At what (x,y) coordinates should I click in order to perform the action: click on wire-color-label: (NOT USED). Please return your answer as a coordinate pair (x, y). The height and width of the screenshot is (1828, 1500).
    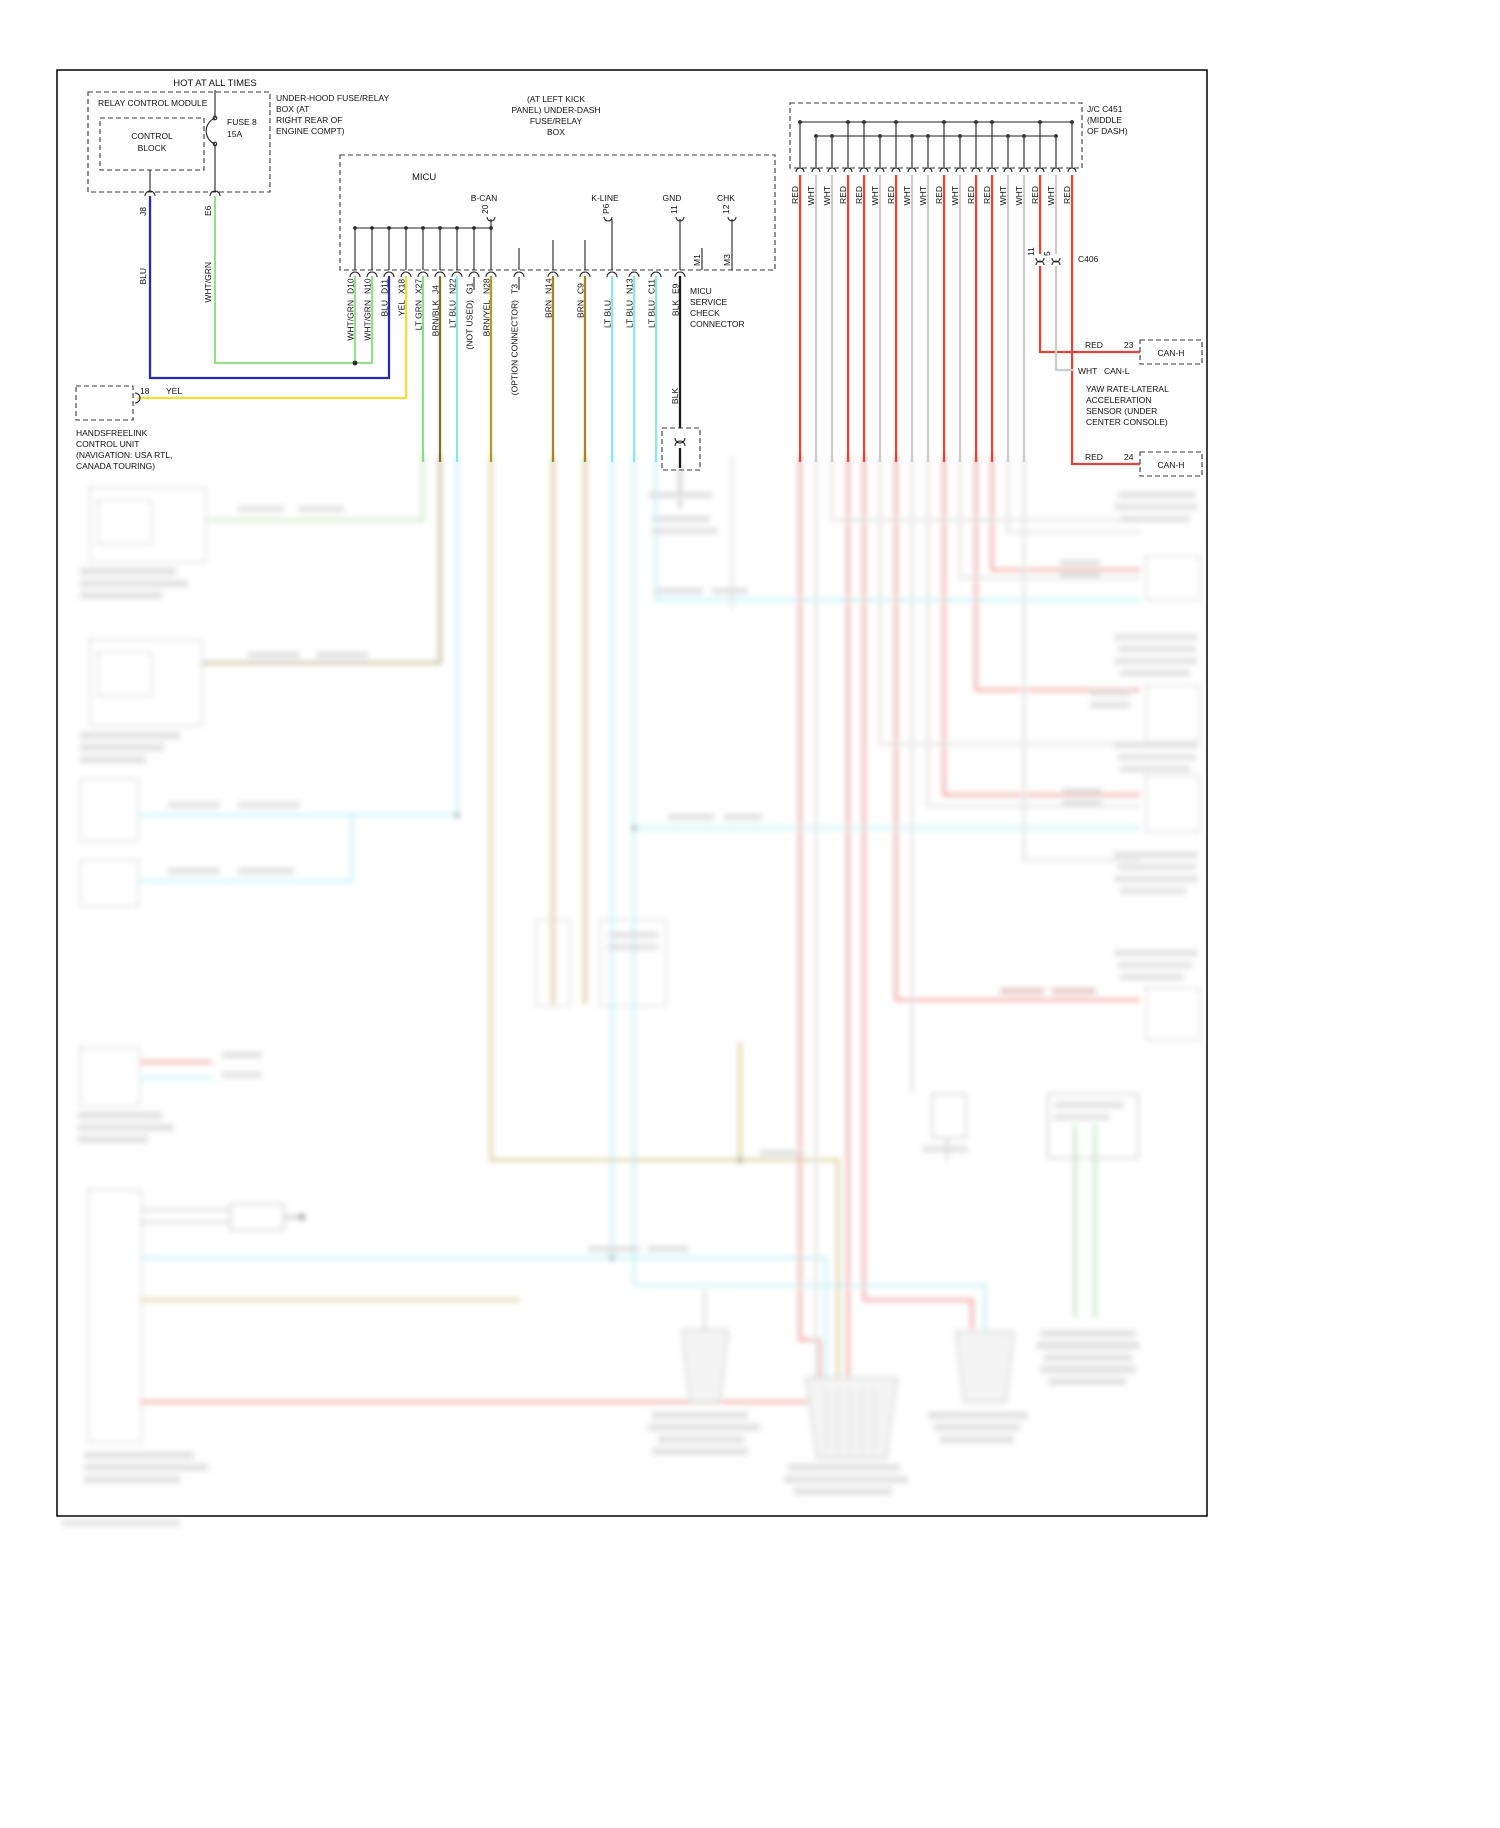
    Looking at the image, I should click on (470, 325).